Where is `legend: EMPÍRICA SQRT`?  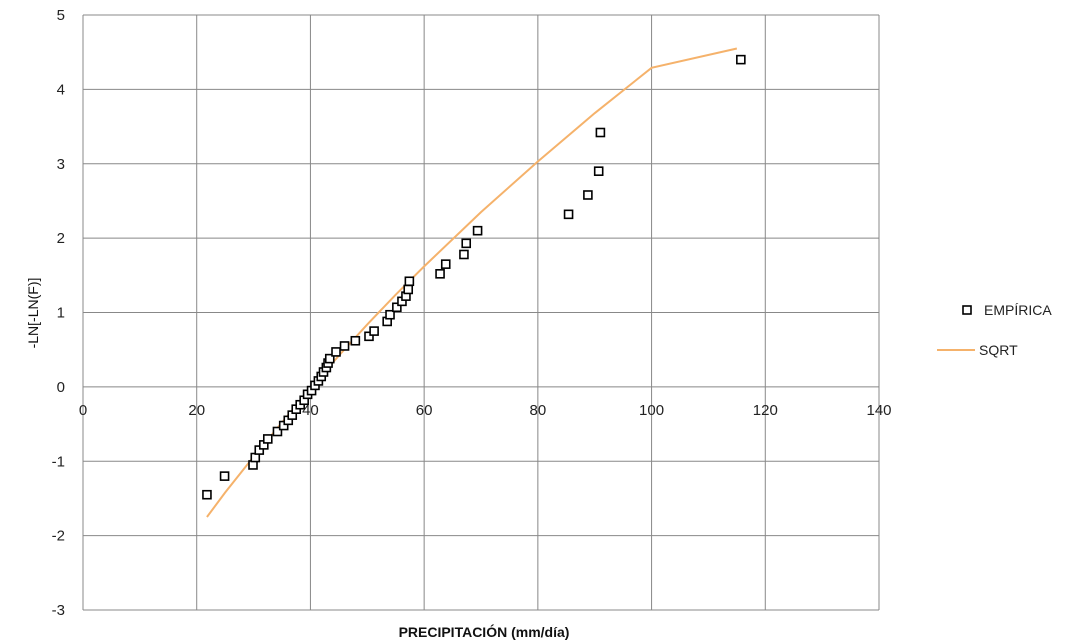
legend: EMPÍRICA SQRT is located at coordinates (994, 330).